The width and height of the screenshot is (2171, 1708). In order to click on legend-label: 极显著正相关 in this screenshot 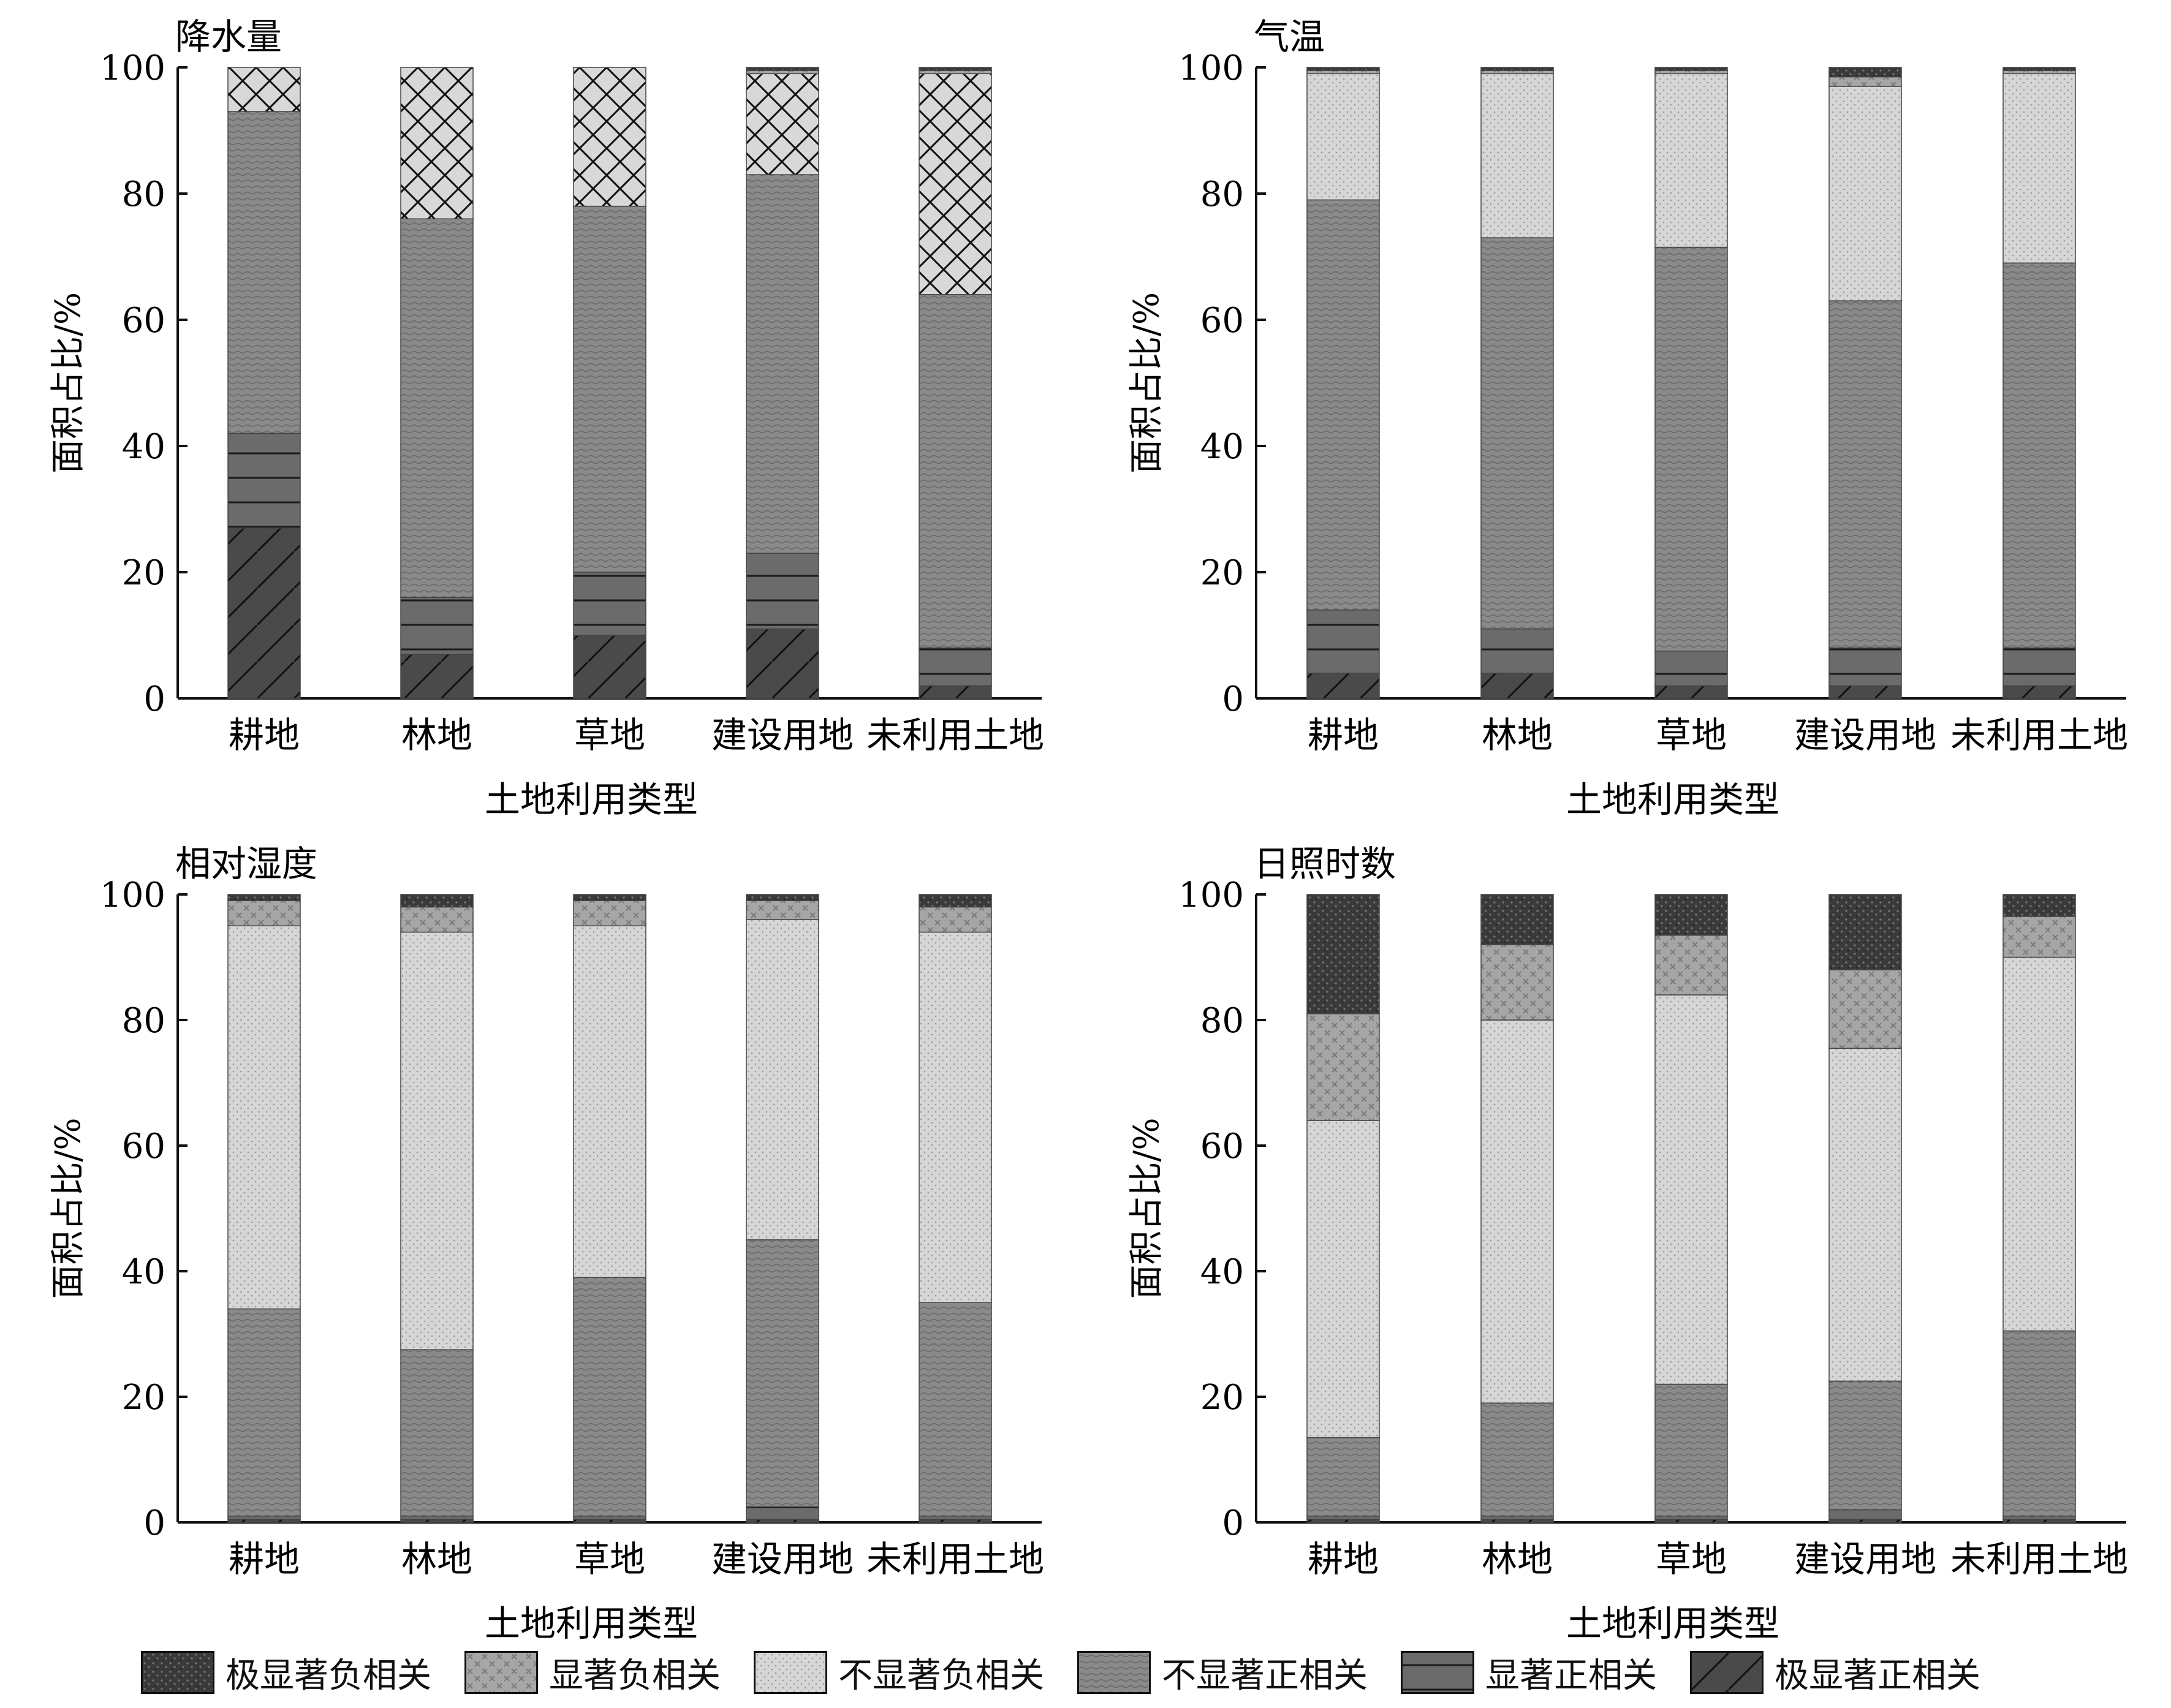, I will do `click(1877, 1676)`.